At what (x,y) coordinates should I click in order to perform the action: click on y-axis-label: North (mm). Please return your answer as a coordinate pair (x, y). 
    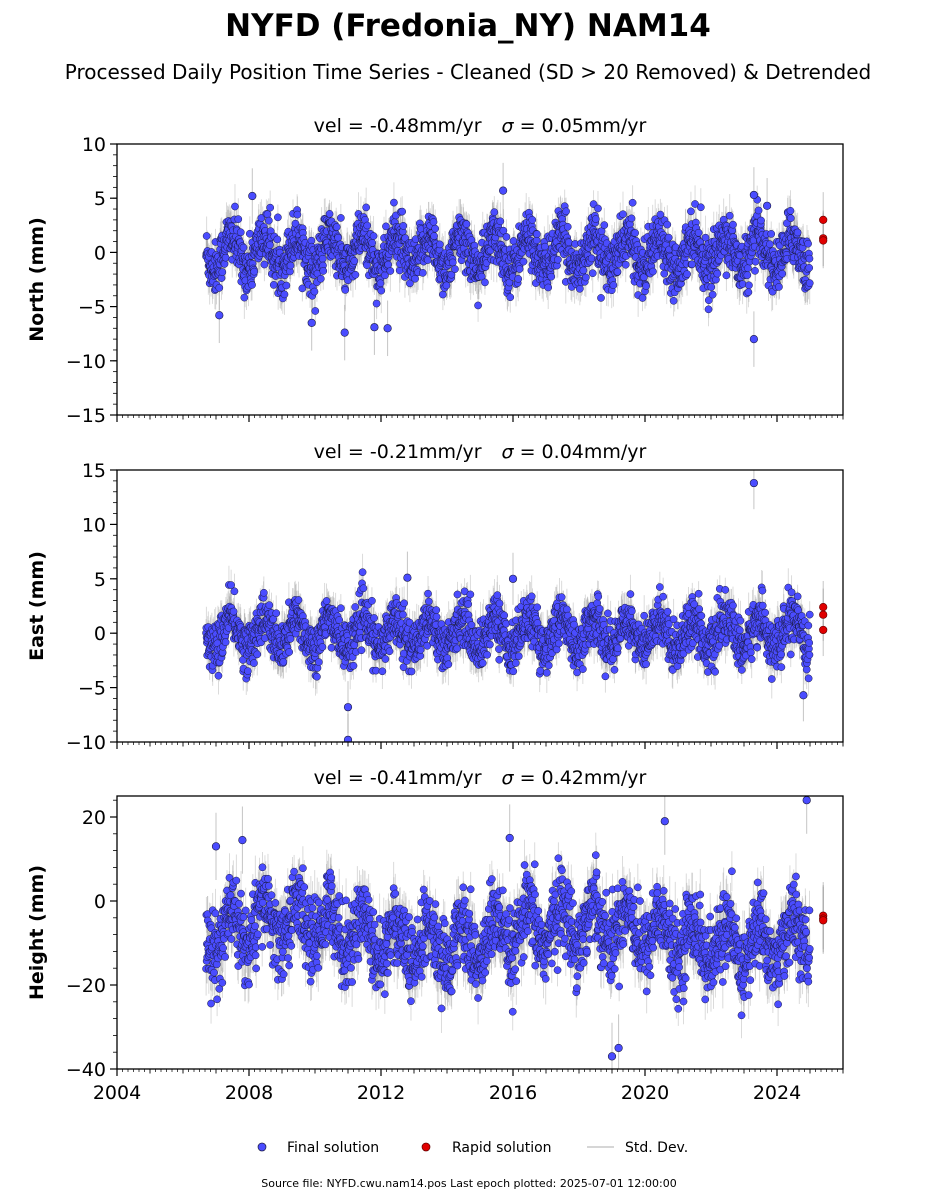
    Looking at the image, I should click on (37, 279).